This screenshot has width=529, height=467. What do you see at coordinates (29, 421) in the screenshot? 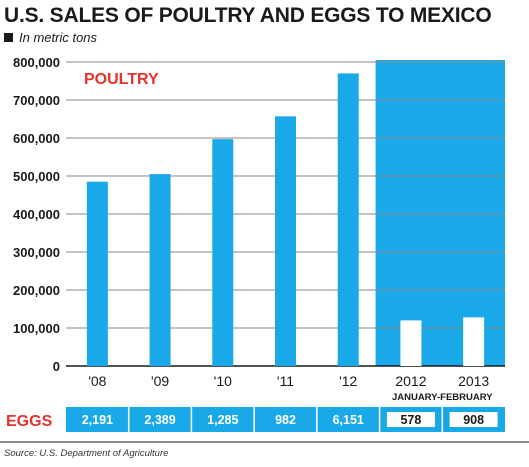
I see `eggs-label: EGGS` at bounding box center [29, 421].